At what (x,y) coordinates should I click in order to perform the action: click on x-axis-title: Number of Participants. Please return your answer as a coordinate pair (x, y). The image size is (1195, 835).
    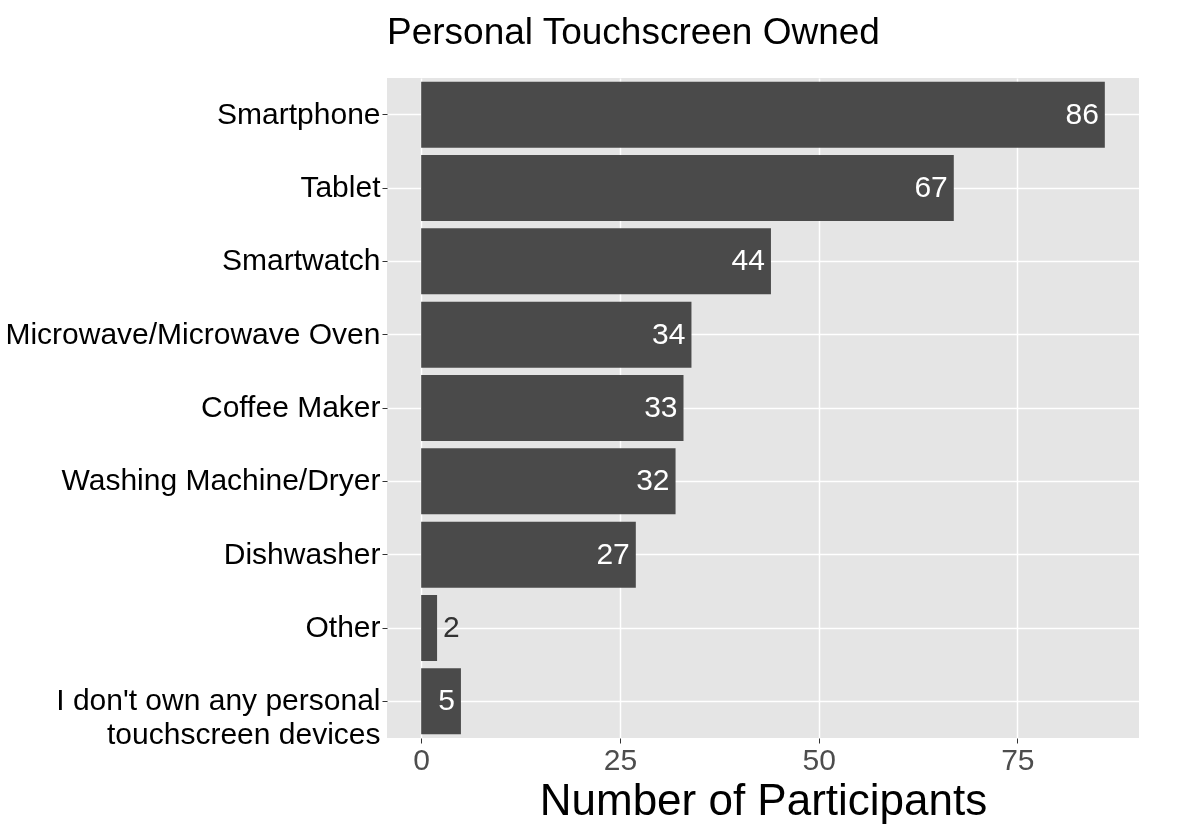
    Looking at the image, I should click on (763, 799).